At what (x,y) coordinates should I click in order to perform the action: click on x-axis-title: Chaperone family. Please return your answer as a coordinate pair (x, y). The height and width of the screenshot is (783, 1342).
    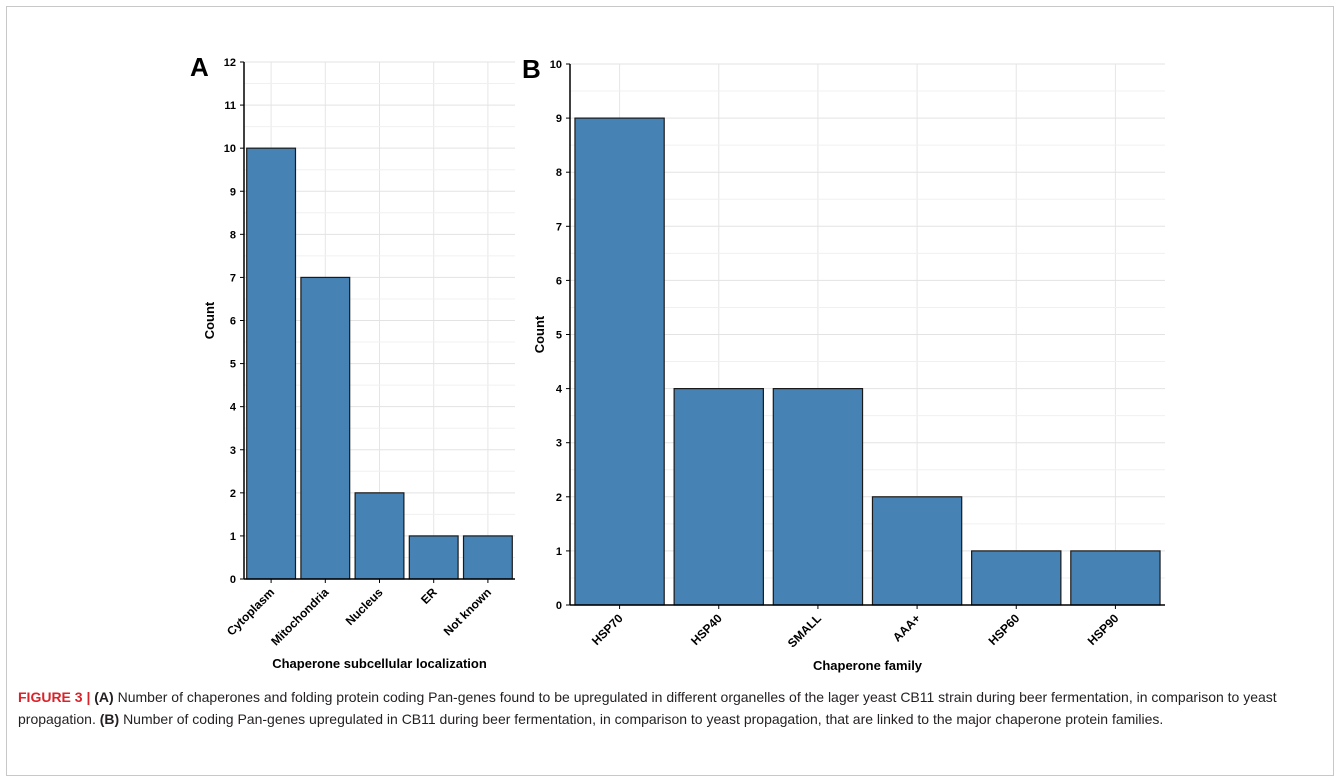
    Looking at the image, I should click on (868, 665).